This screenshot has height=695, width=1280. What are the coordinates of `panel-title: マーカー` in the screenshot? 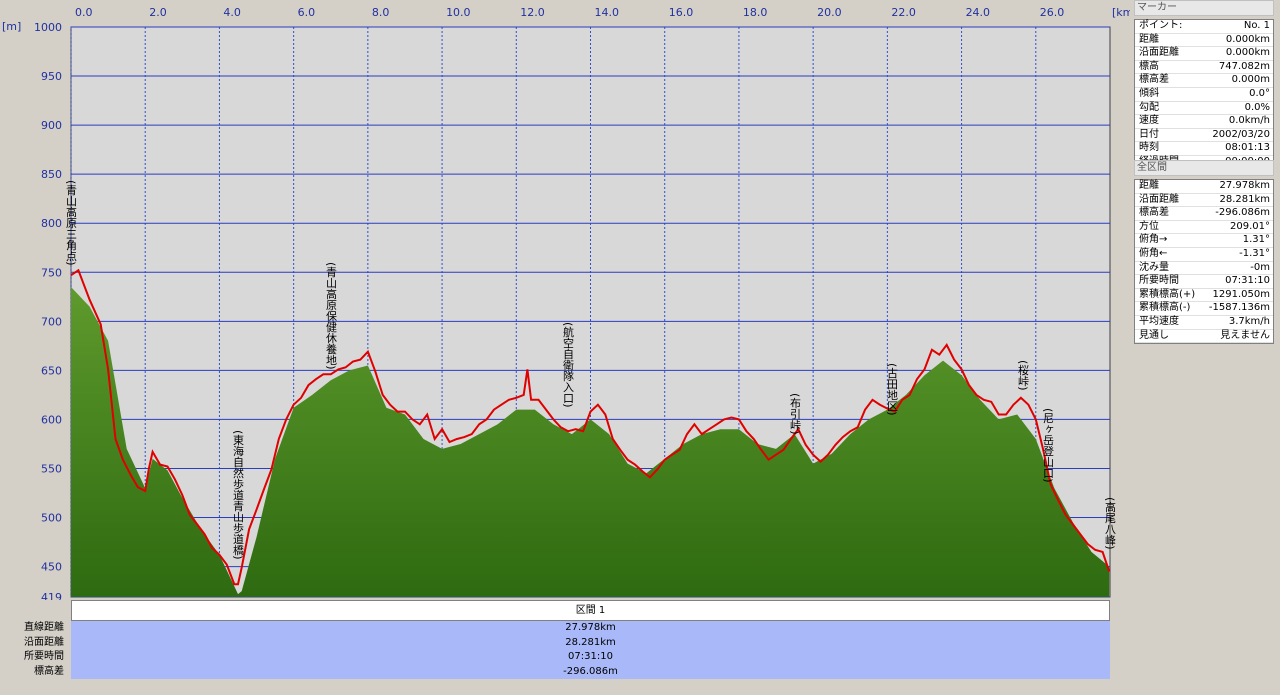 It's located at (1204, 8).